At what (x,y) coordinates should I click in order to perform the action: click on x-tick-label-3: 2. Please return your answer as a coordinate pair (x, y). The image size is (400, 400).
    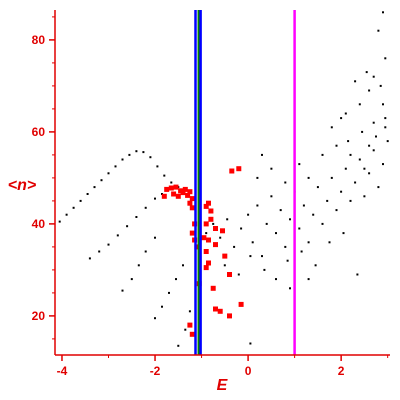
    Looking at the image, I should click on (341, 371).